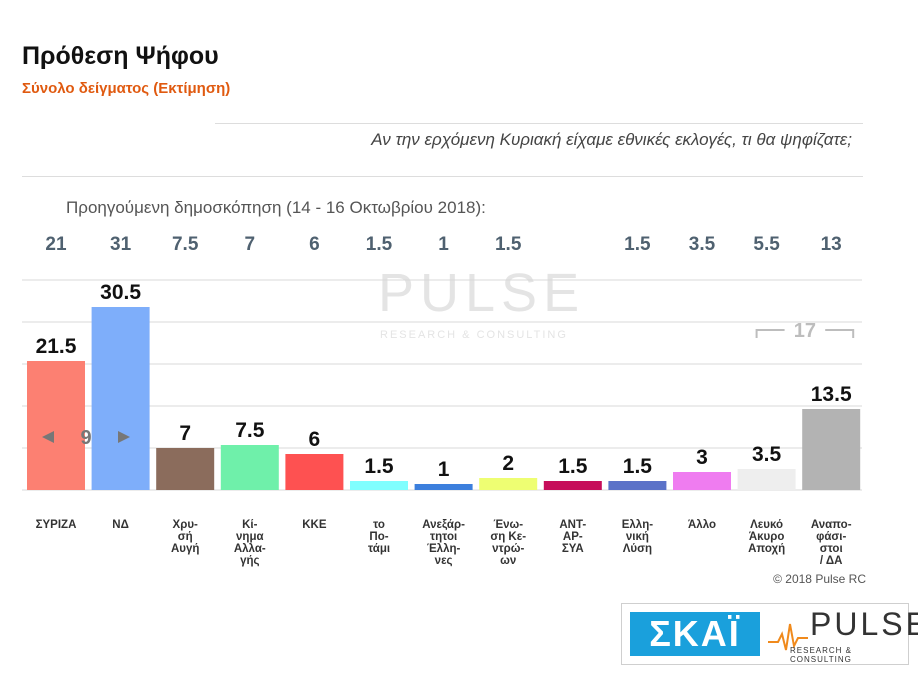 The height and width of the screenshot is (673, 918). I want to click on category-label-7-1: ση Κε-, so click(508, 537).